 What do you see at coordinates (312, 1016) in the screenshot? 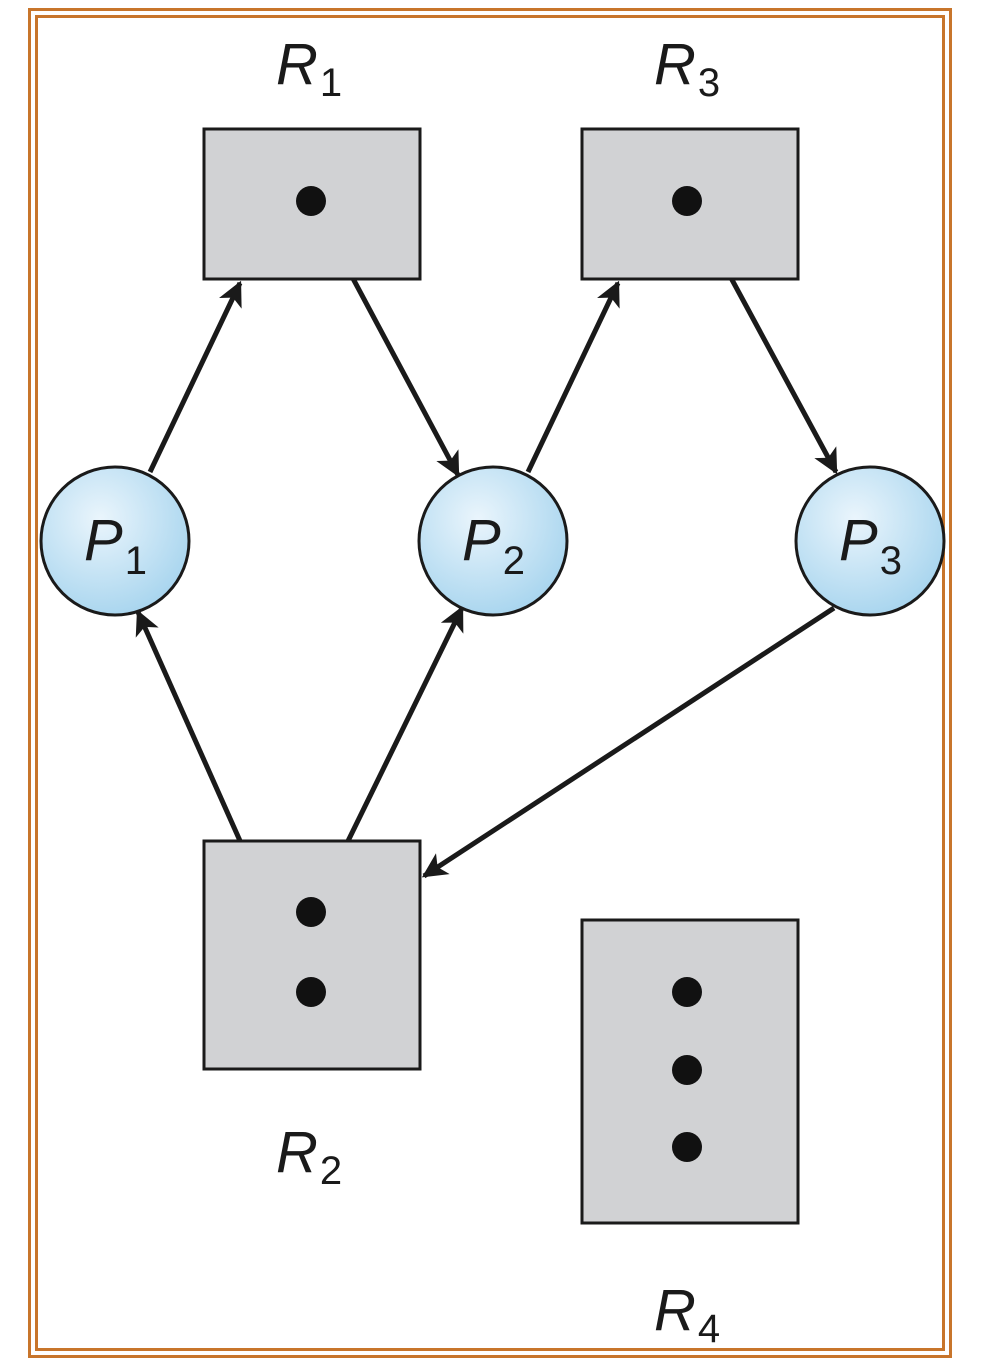
I see `resource-r2: R2` at bounding box center [312, 1016].